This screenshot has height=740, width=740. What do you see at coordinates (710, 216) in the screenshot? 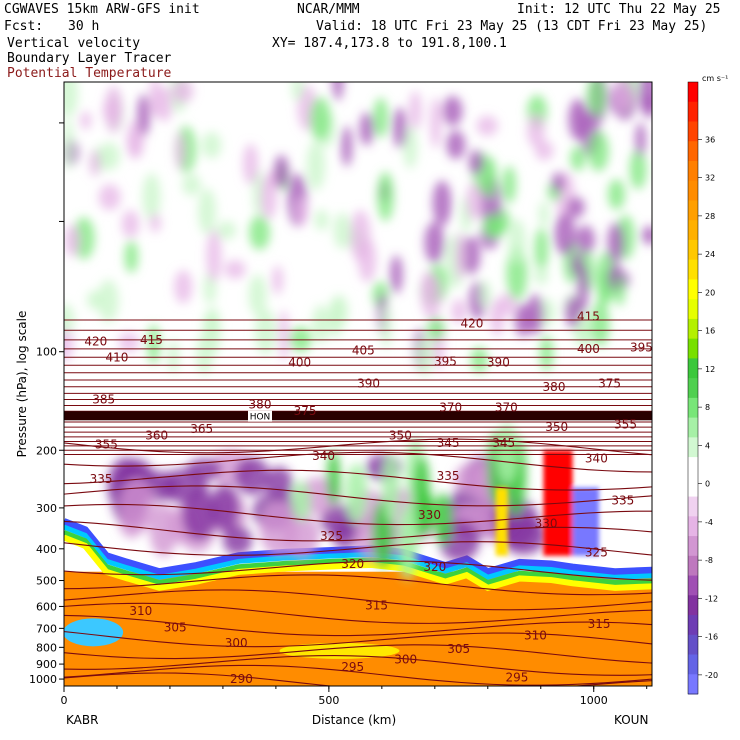
I see `colorbar-tick-label: 28` at bounding box center [710, 216].